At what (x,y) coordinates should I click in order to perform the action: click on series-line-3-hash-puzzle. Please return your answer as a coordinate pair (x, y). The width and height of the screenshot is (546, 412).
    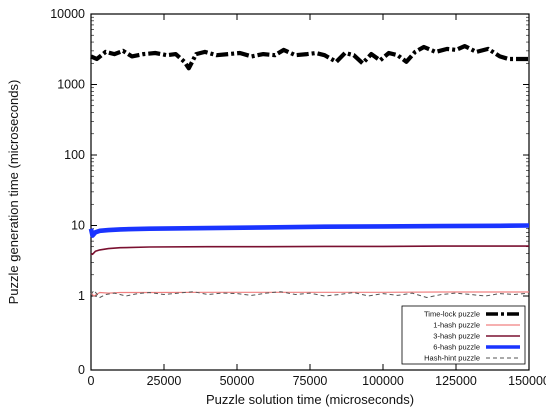
    Looking at the image, I should click on (309, 250).